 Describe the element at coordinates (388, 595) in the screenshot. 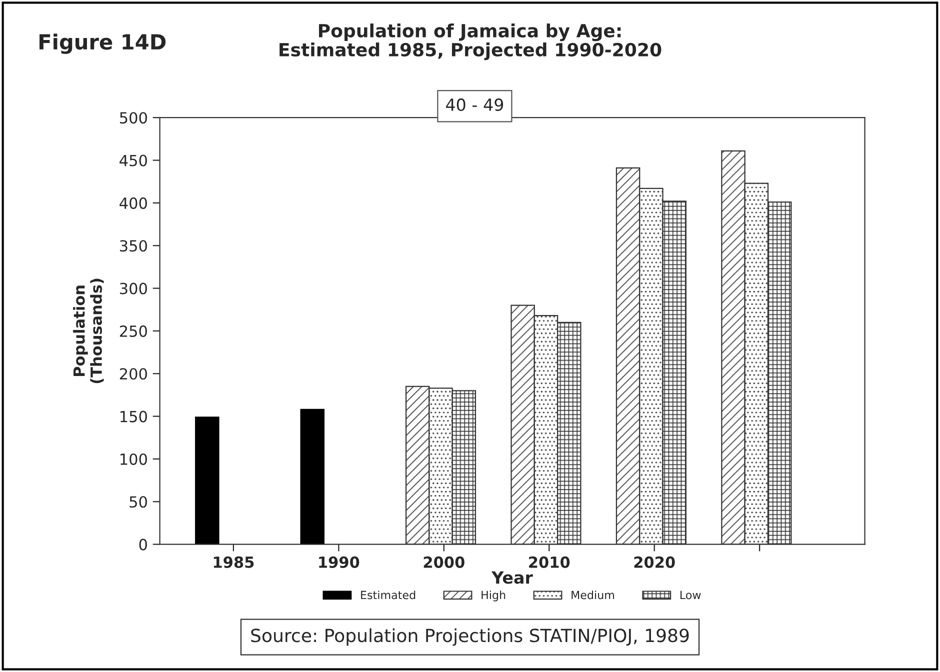

I see `legend-label: Estimated` at that location.